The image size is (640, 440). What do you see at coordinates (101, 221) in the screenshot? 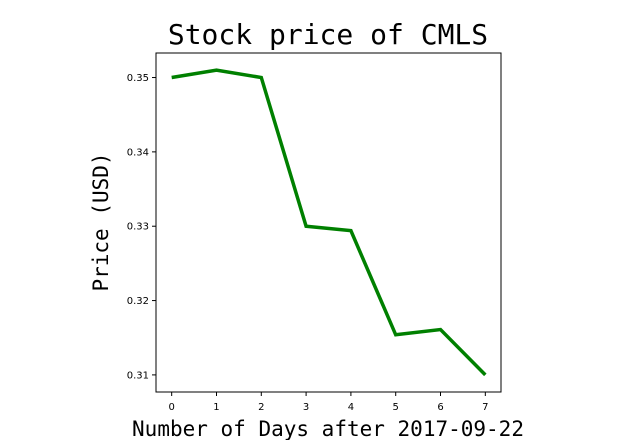
I see `y-axis-label: Price (USD)` at bounding box center [101, 221].